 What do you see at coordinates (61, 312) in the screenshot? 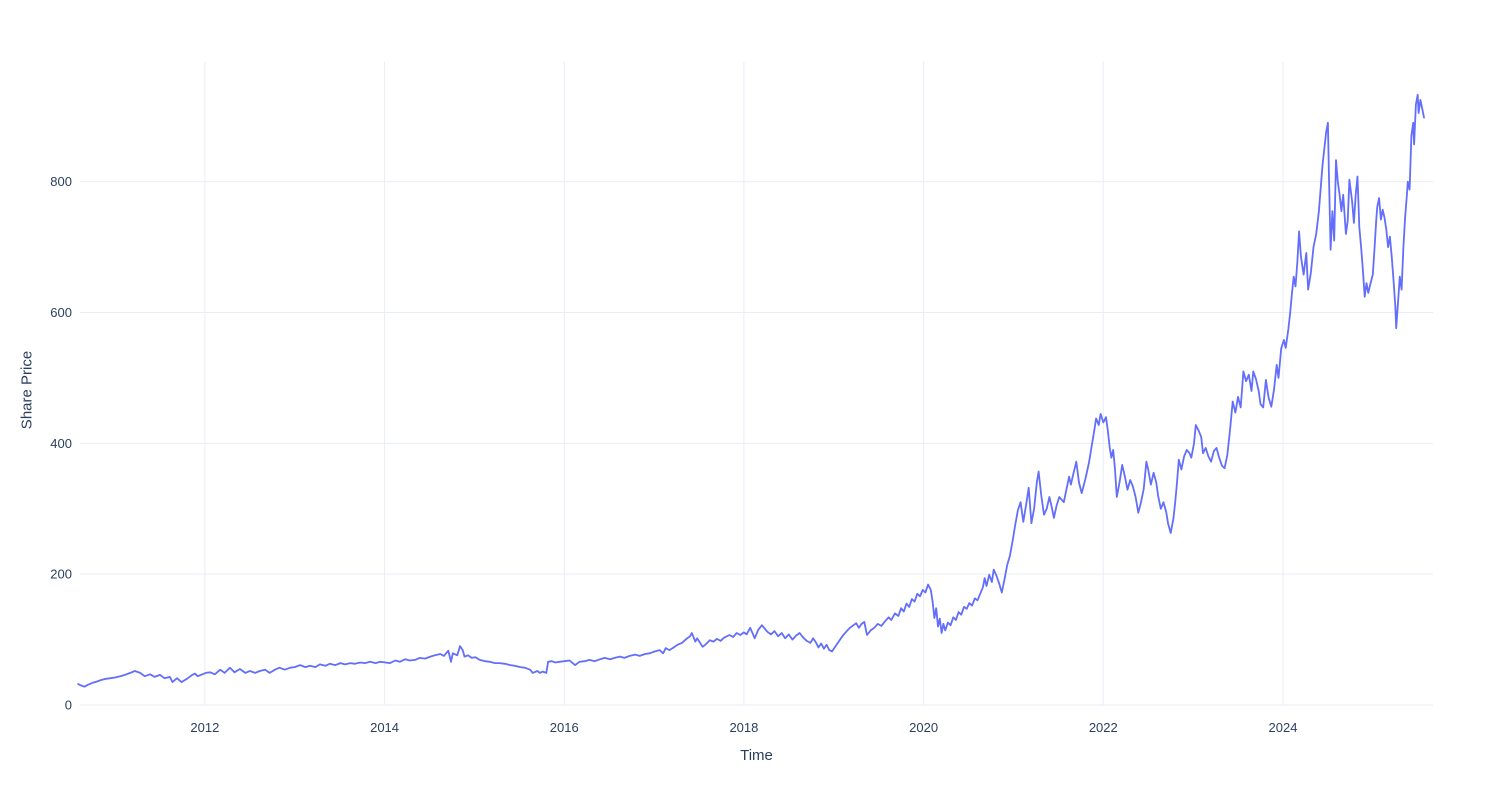
I see `y-tick-label: 600` at bounding box center [61, 312].